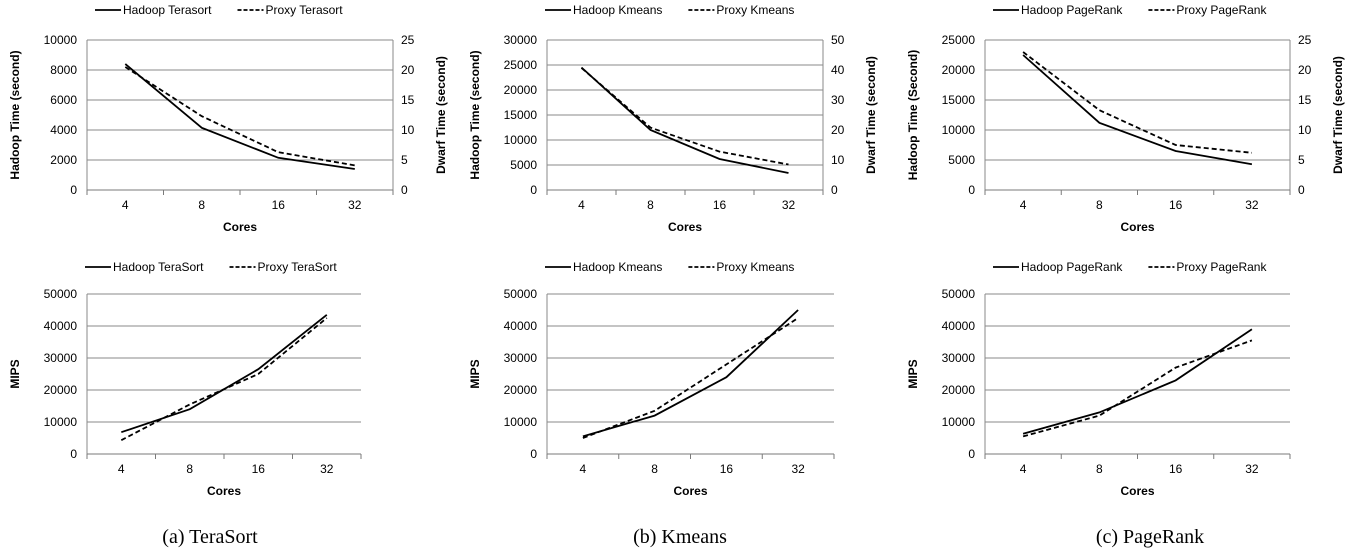  I want to click on caption-kmeans: (b) Kmeans, so click(680, 537).